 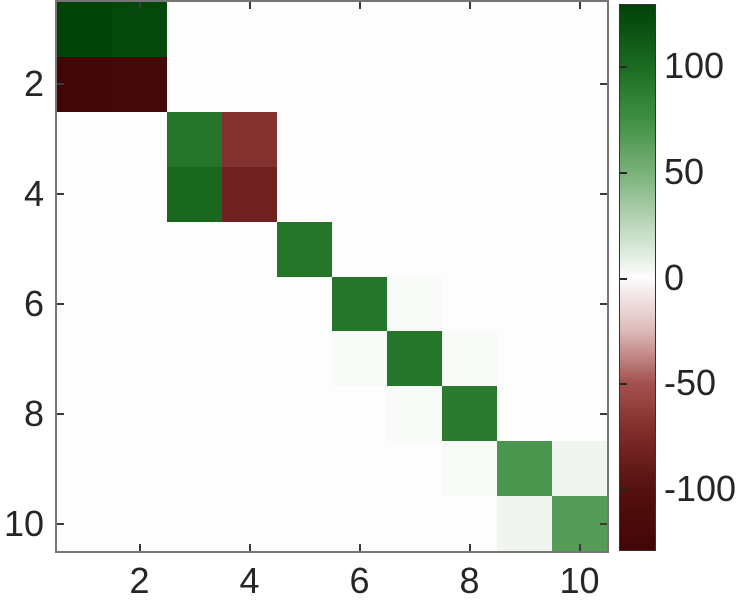 What do you see at coordinates (194, 469) in the screenshot?
I see `heatmap-cell-r9-c3` at bounding box center [194, 469].